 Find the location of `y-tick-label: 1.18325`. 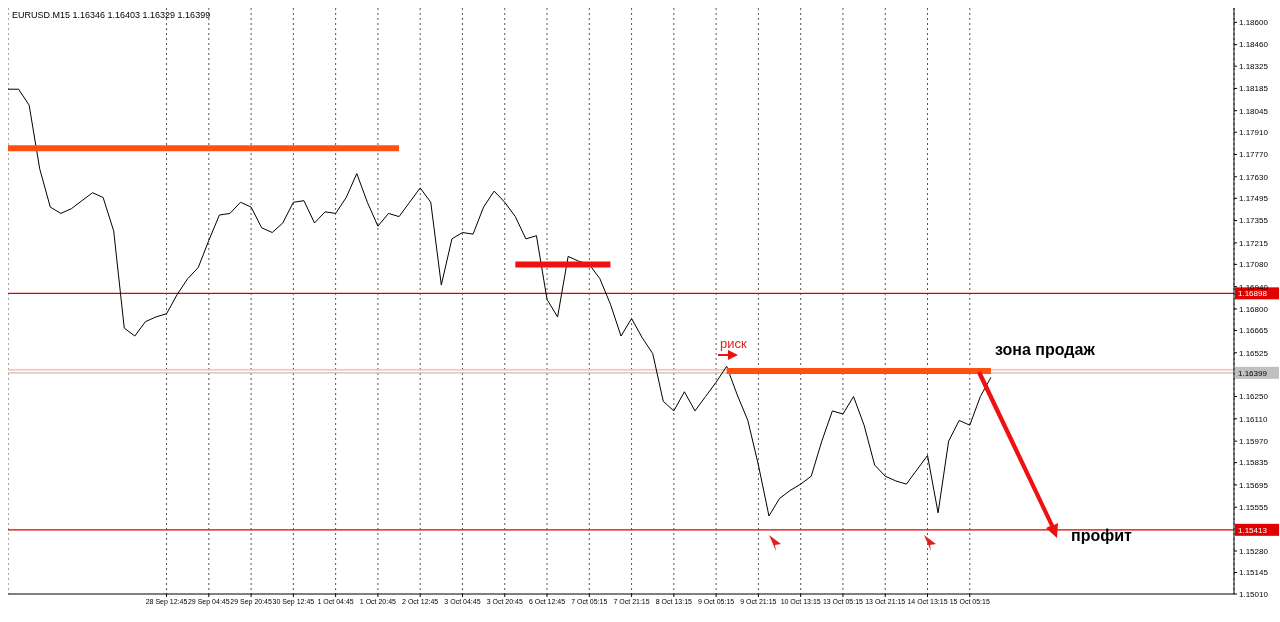

y-tick-label: 1.18325 is located at coordinates (1254, 66).